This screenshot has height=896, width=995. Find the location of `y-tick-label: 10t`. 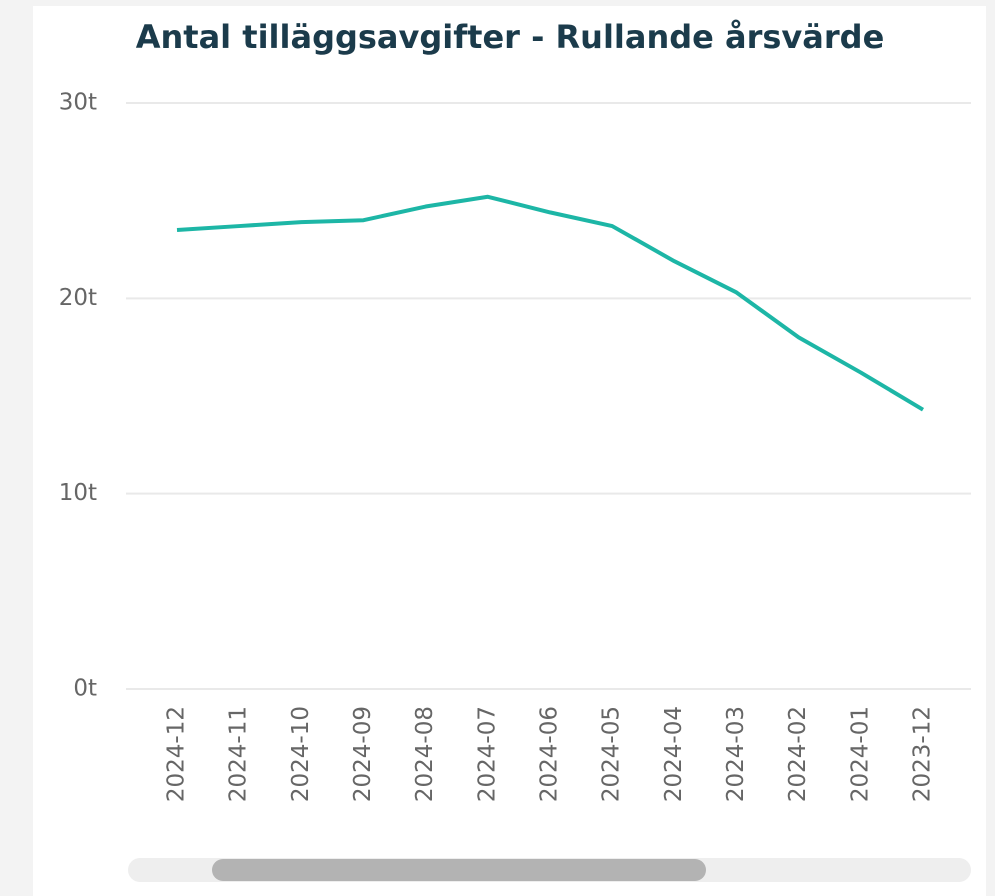

y-tick-label: 10t is located at coordinates (78, 493).